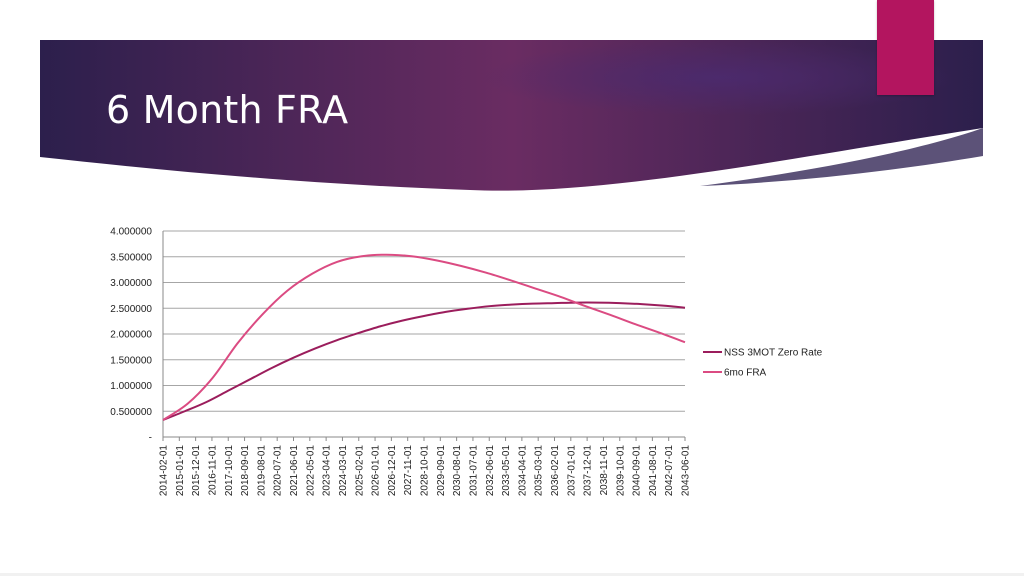  Describe the element at coordinates (229, 471) in the screenshot. I see `x-tick-label: 2017-10-01` at that location.